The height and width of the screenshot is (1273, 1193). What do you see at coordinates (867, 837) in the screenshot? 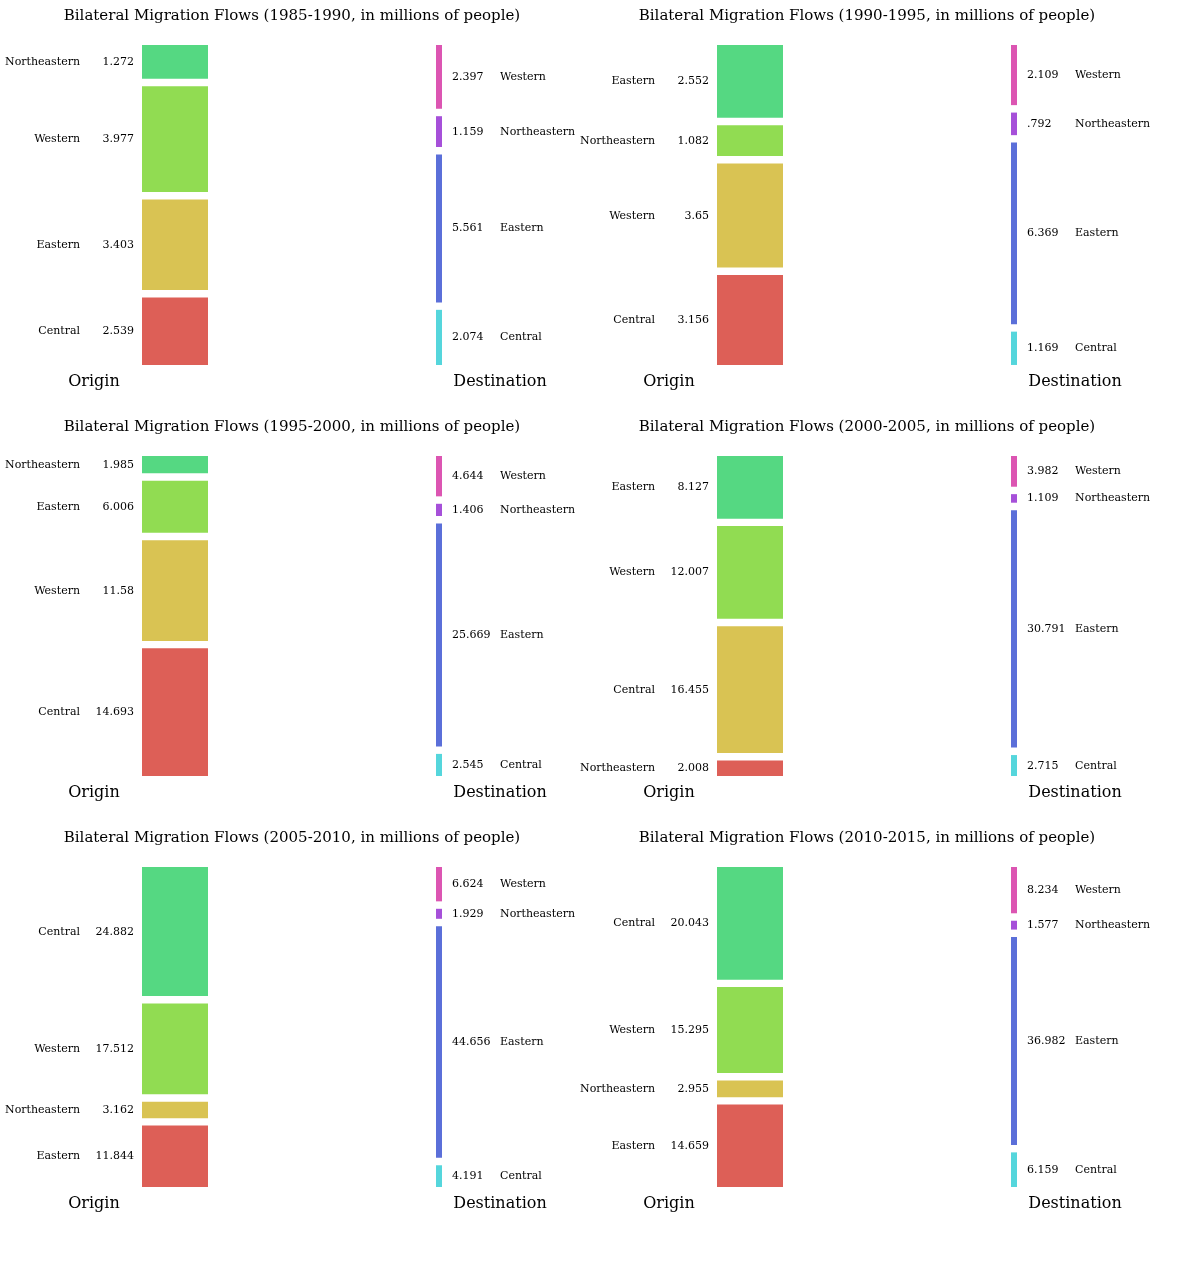
I see `text: Bilateral Migration Flows (2010-2015, in millions of people)` at bounding box center [867, 837].